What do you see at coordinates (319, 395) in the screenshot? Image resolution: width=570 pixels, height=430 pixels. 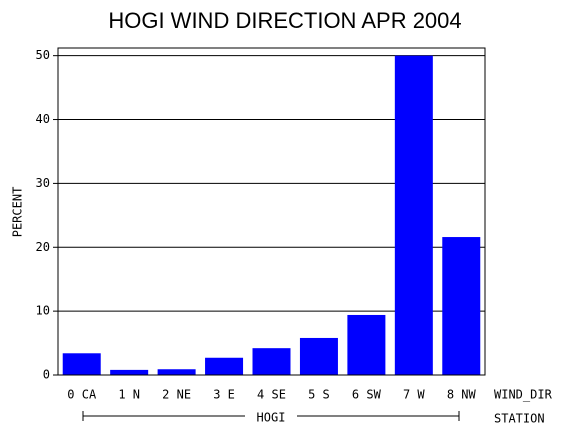 I see `x-tick-label: 5 S` at bounding box center [319, 395].